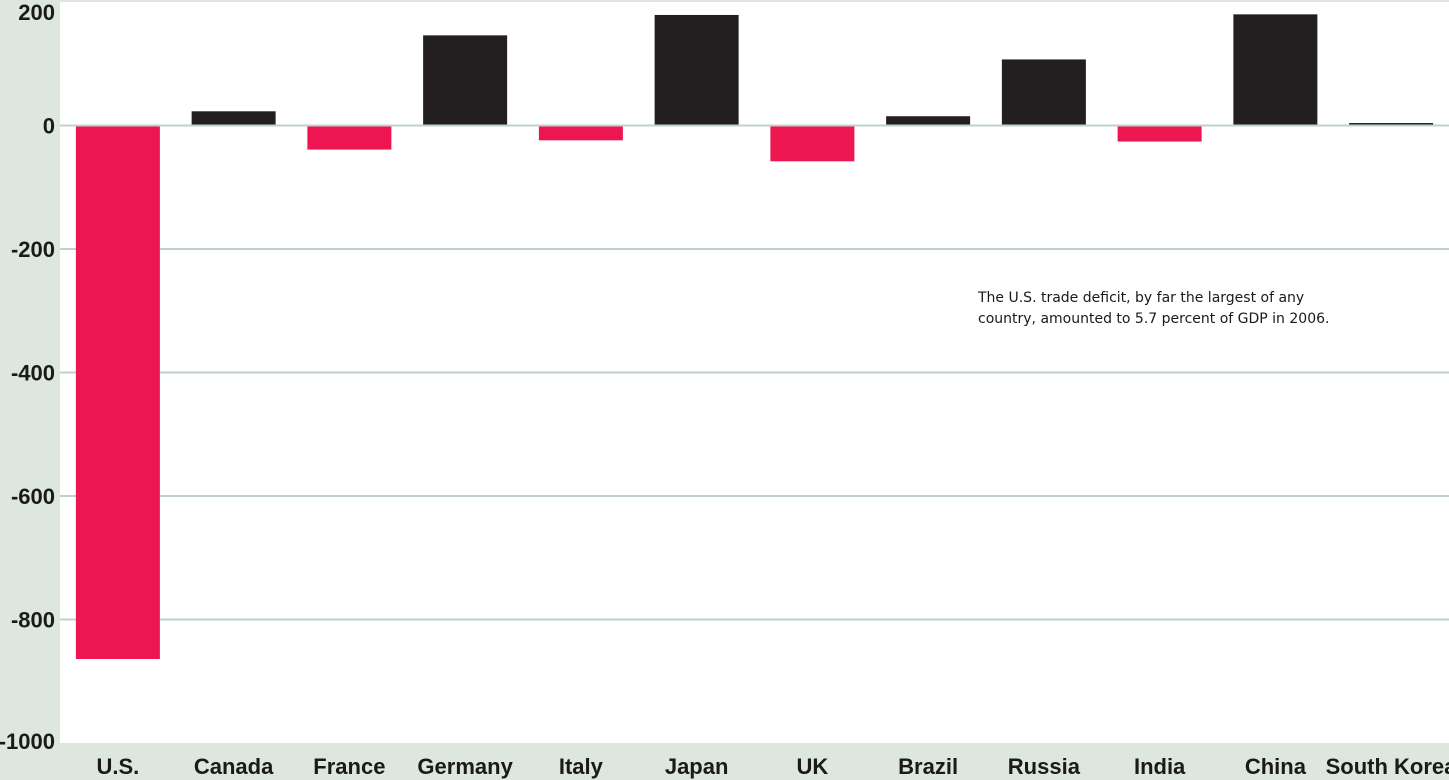  What do you see at coordinates (581, 766) in the screenshot?
I see `x-category-label: Italy` at bounding box center [581, 766].